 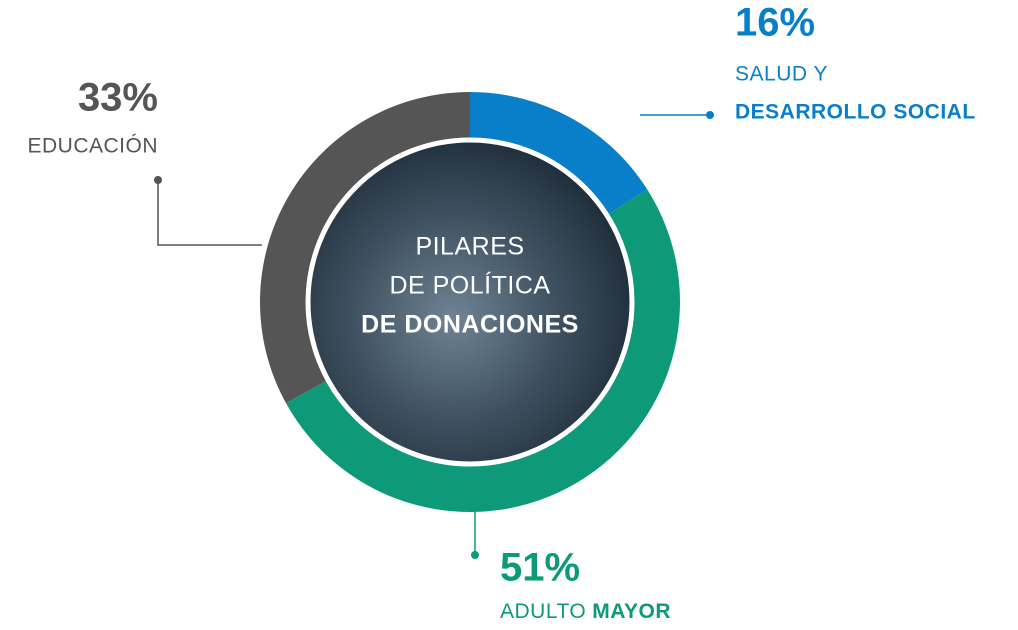 What do you see at coordinates (543, 611) in the screenshot?
I see `category-part: ADULTO` at bounding box center [543, 611].